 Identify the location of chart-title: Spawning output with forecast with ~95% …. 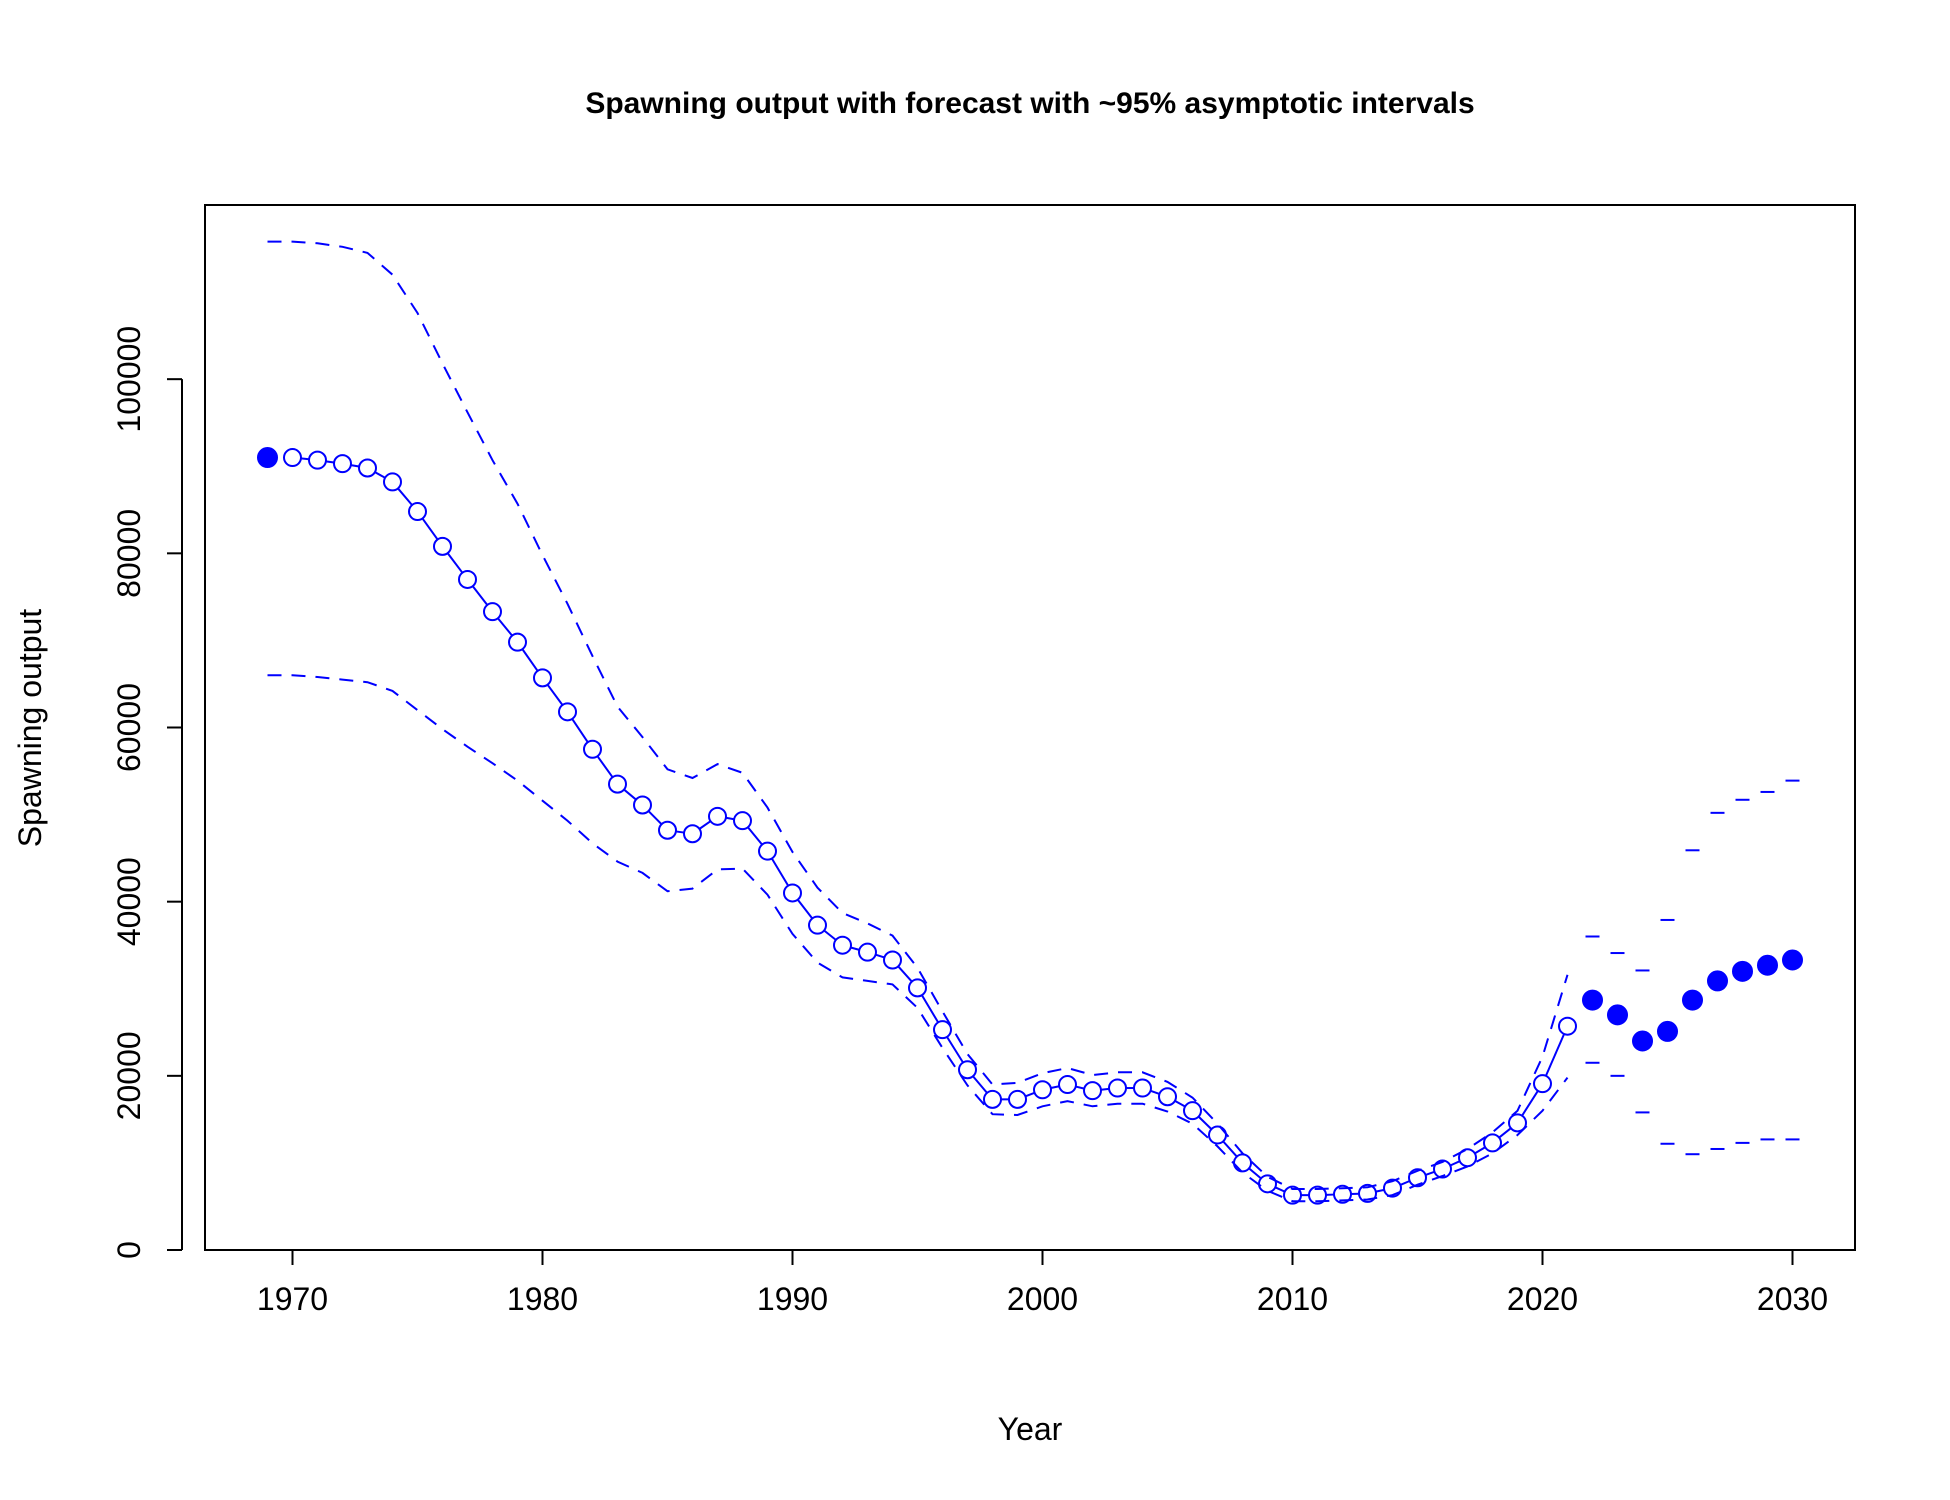
(1029, 103).